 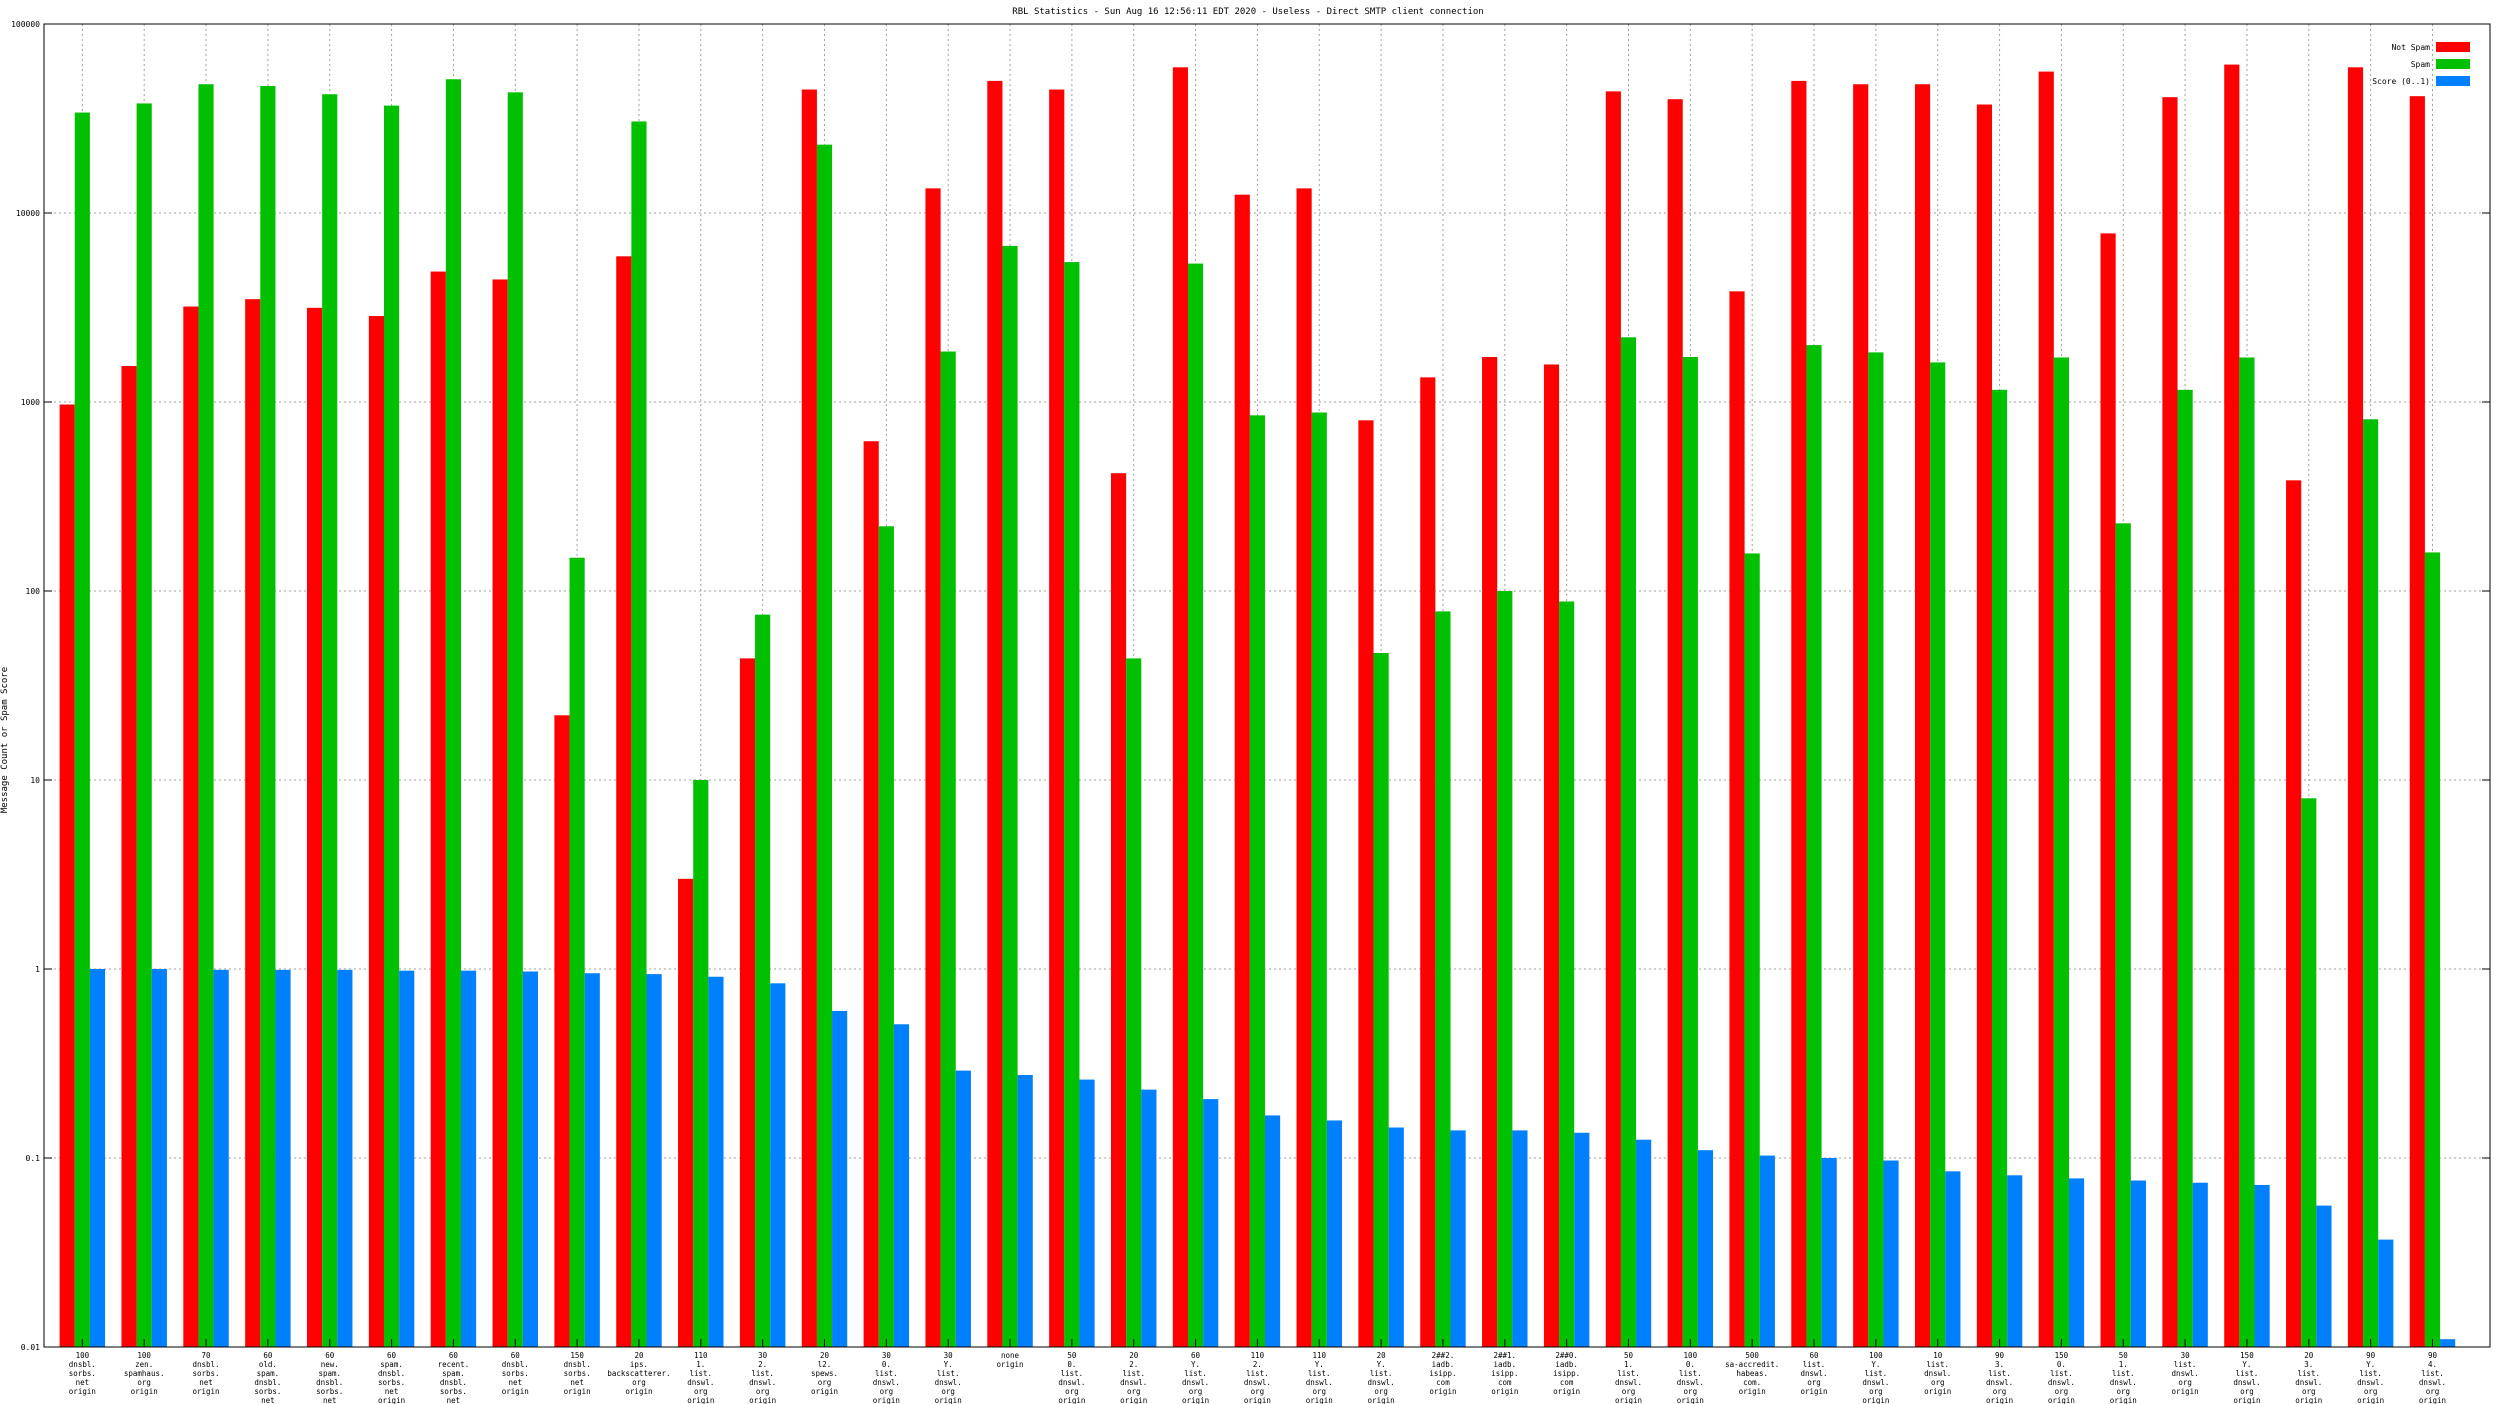 I want to click on x-tick-label-line: 3., so click(x=1999, y=1364).